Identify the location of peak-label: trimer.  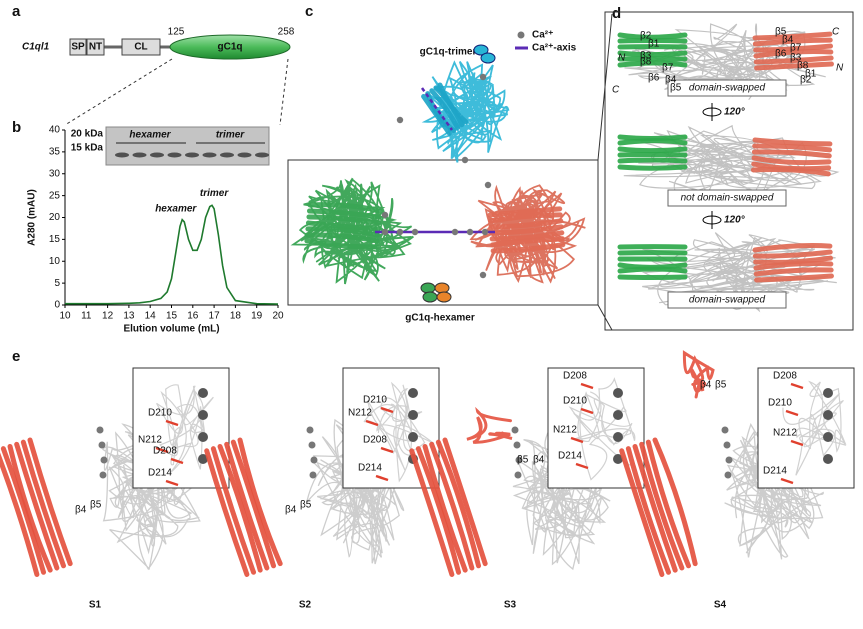
(214, 193).